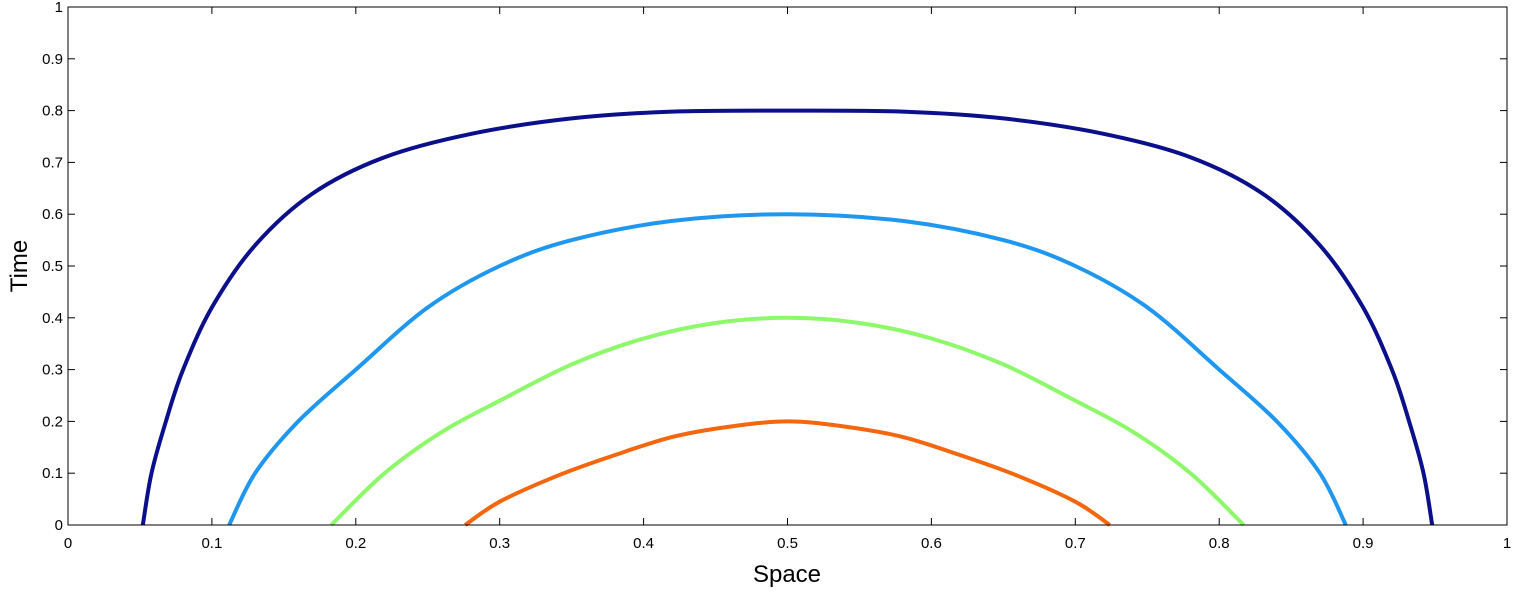 The width and height of the screenshot is (1514, 596). I want to click on x-axis-title: Space, so click(787, 574).